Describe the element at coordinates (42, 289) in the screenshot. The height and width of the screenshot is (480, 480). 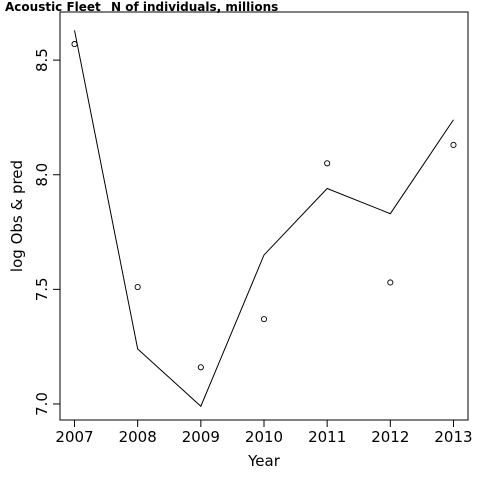
I see `y-tick-label: 7.5` at that location.